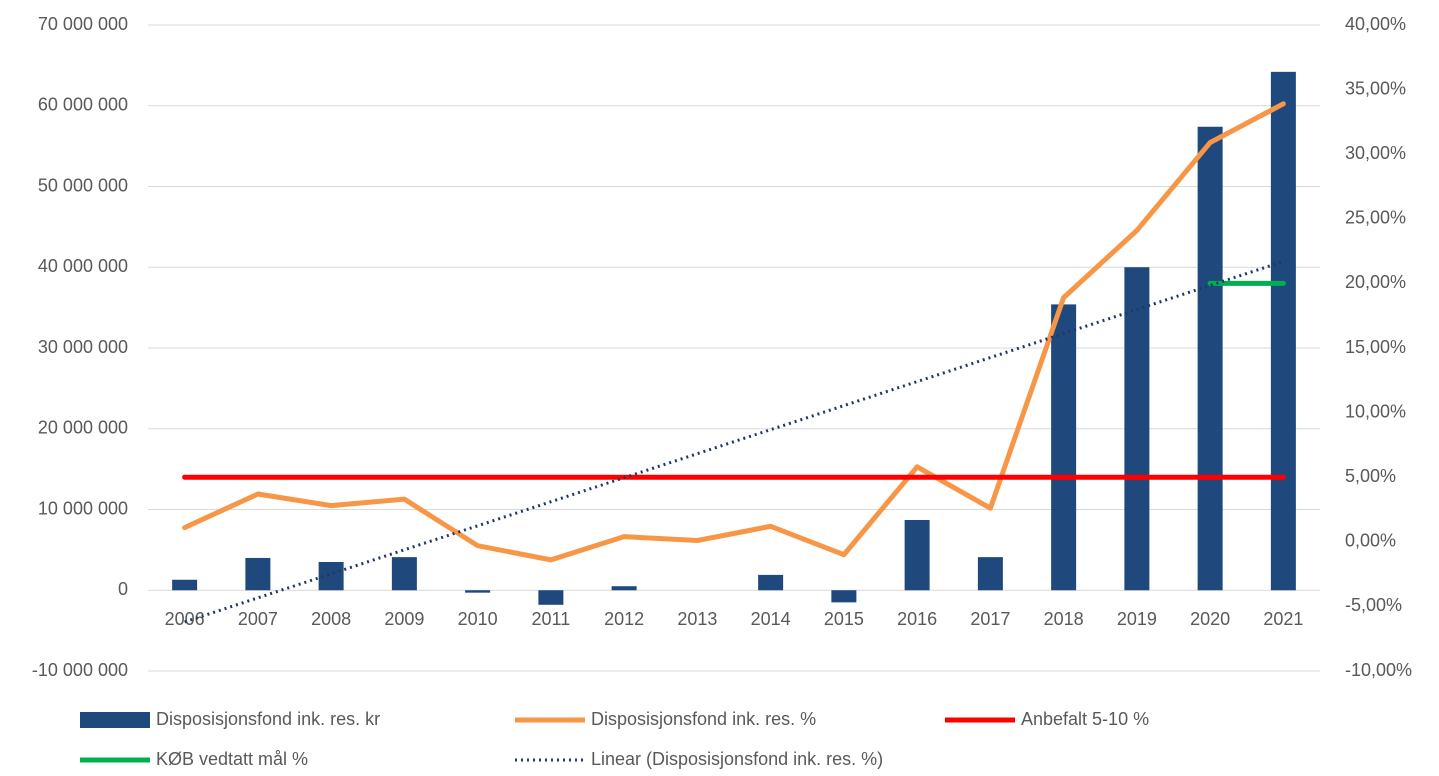 The image size is (1439, 776). Describe the element at coordinates (83, 105) in the screenshot. I see `y-tick-label: 60 000 000` at that location.